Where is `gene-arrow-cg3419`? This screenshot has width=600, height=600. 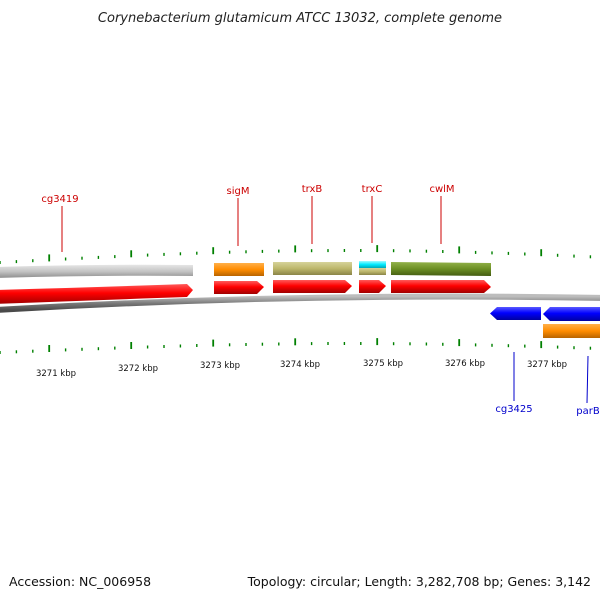
gene-arrow-cg3419 is located at coordinates (96, 294).